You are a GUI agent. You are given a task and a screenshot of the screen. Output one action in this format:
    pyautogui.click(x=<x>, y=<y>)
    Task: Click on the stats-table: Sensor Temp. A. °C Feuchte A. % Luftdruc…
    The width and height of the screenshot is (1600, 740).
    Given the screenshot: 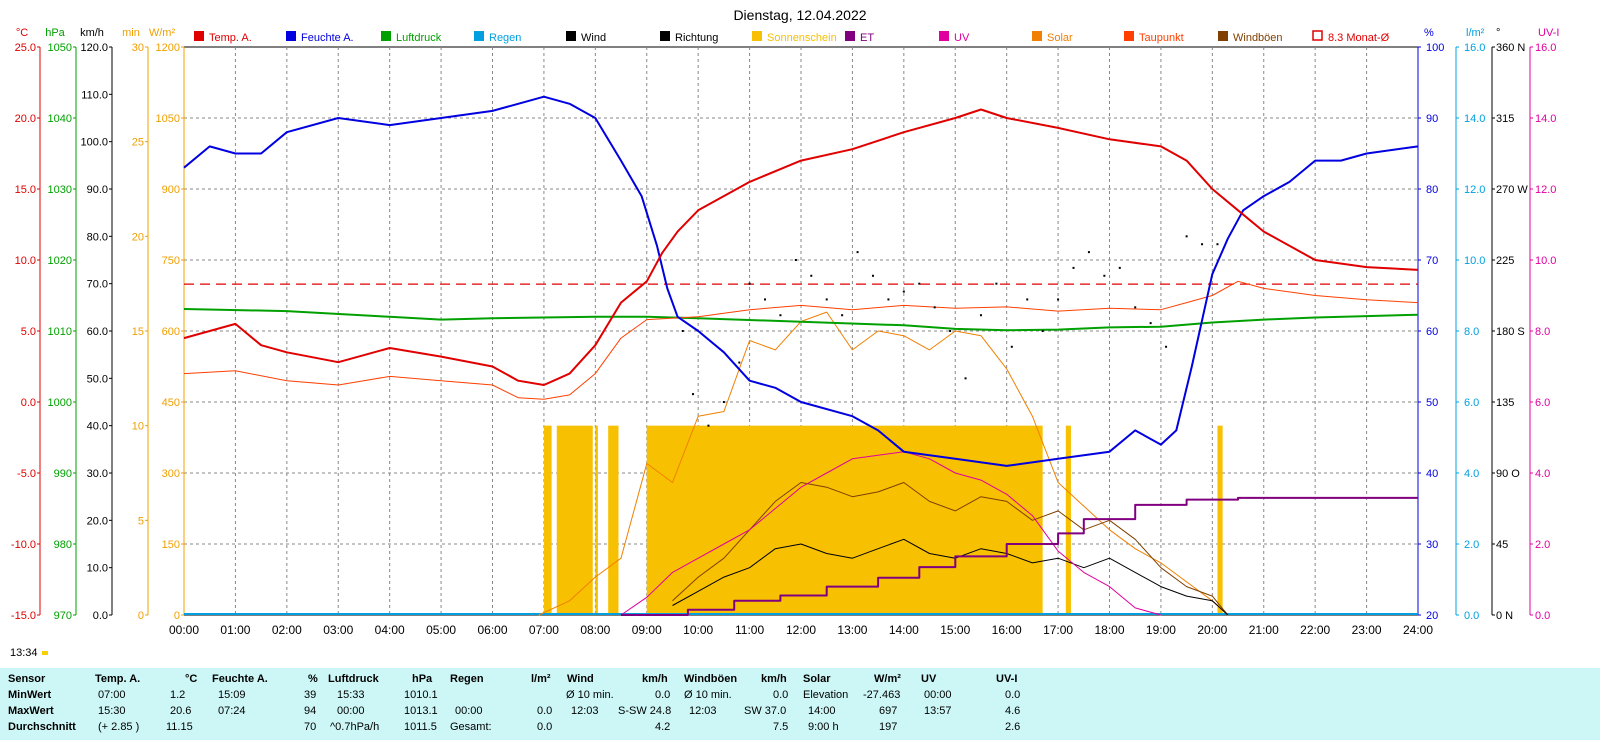 What is the action you would take?
    pyautogui.click(x=800, y=704)
    